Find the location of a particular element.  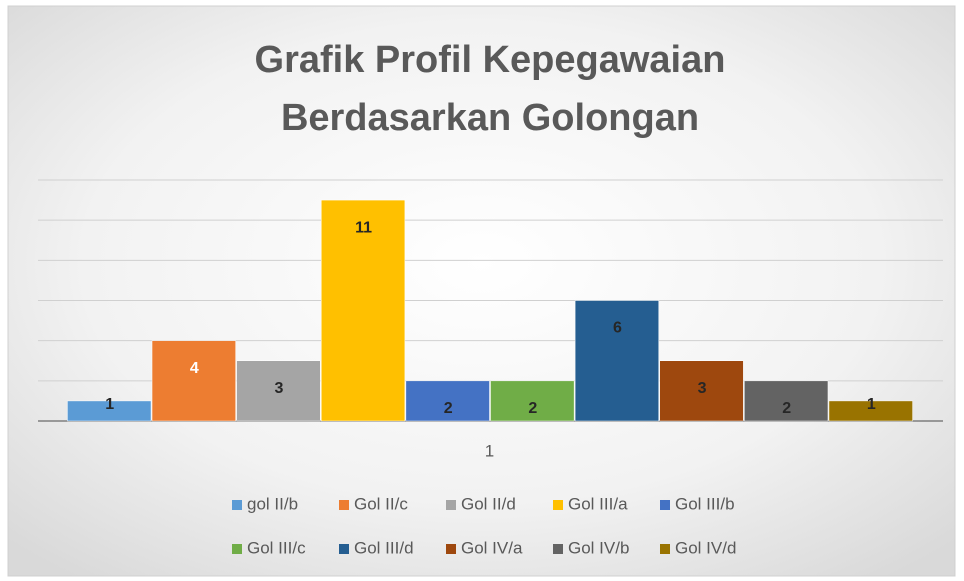

legend-label: Gol IV/b is located at coordinates (598, 547).